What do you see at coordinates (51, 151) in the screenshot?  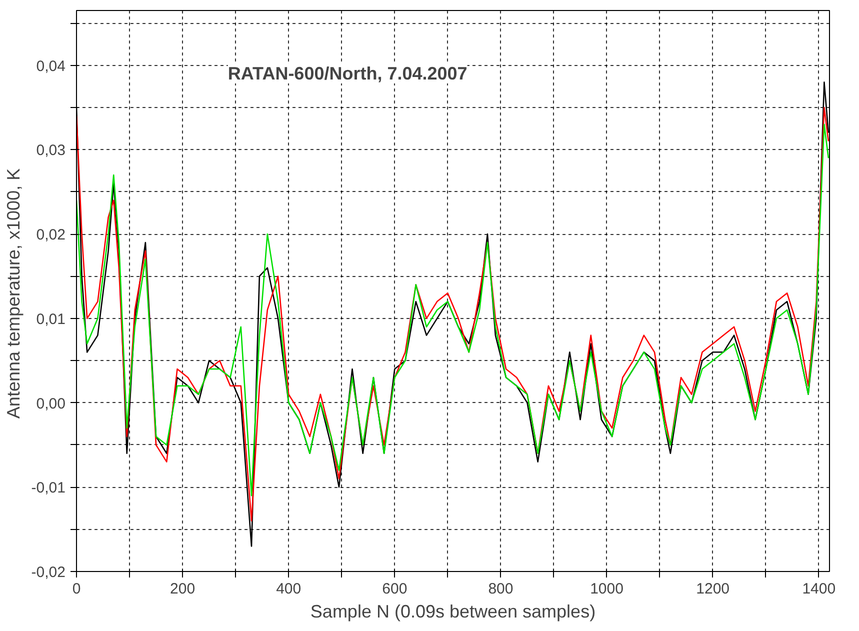 I see `y-tick-label: 0,03` at bounding box center [51, 151].